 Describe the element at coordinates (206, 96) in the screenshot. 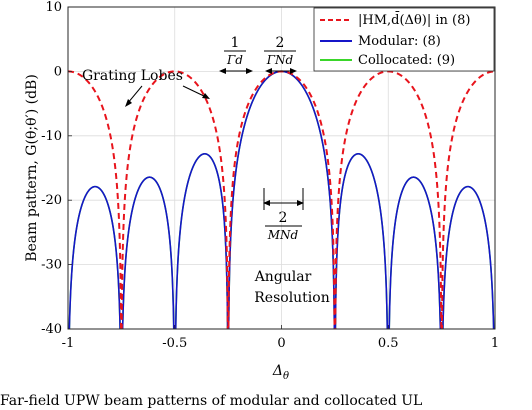

I see `grating-arrowhead-right` at that location.